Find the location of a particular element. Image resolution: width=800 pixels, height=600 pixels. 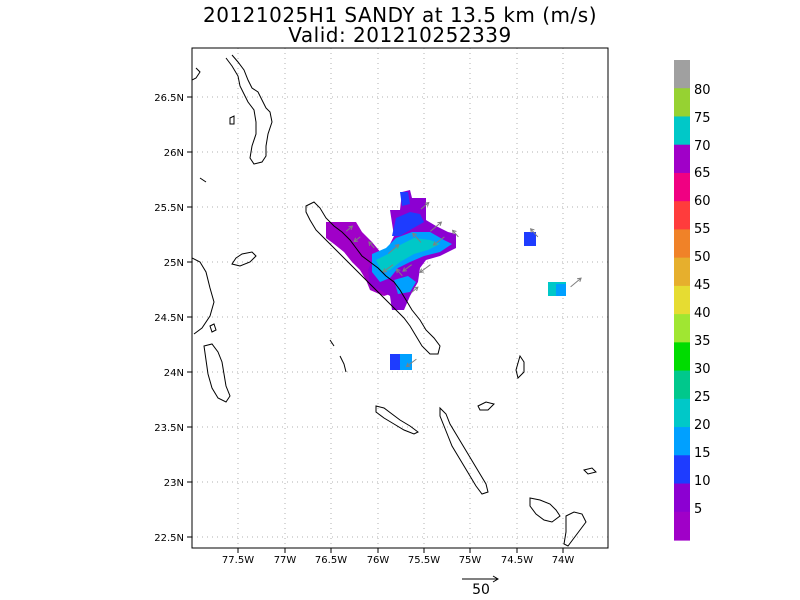

colorbar-label: 35 is located at coordinates (702, 341).